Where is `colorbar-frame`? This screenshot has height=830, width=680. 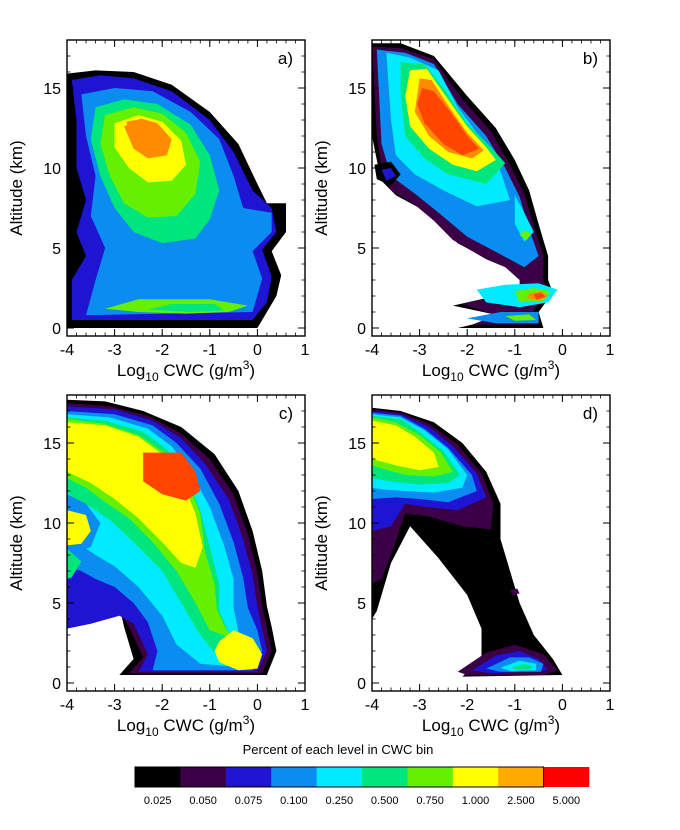 colorbar-frame is located at coordinates (339, 777).